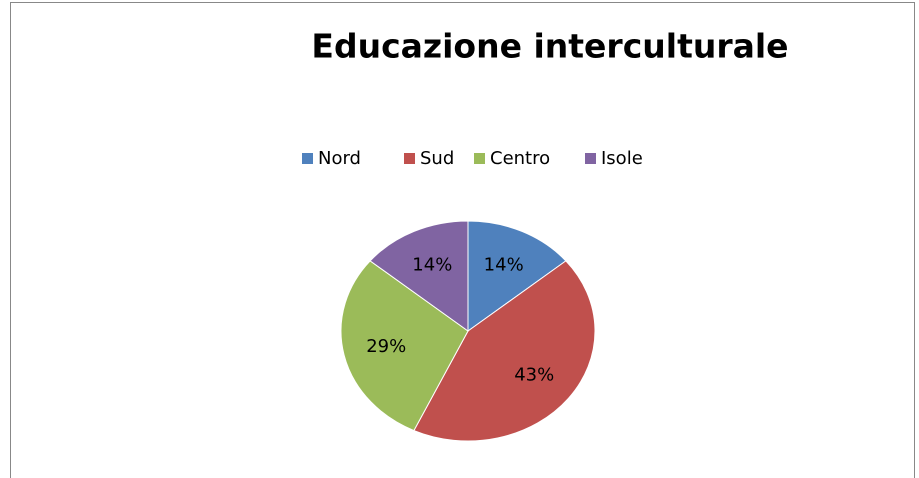 This screenshot has width=919, height=478. What do you see at coordinates (549, 46) in the screenshot?
I see `chart-title: Educazione interculturale` at bounding box center [549, 46].